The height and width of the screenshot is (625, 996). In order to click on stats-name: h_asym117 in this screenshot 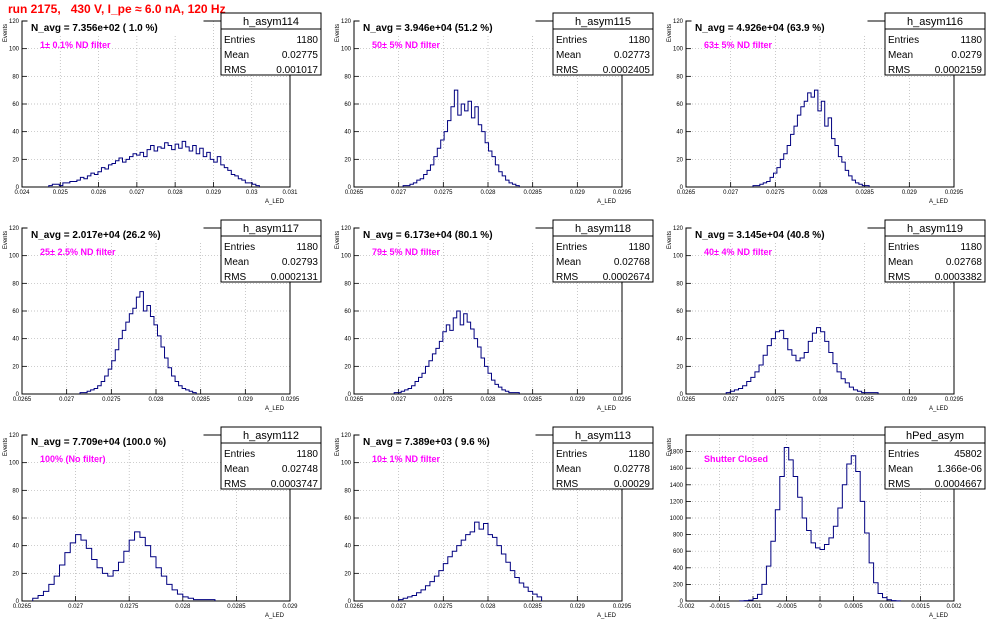, I will do `click(271, 229)`.